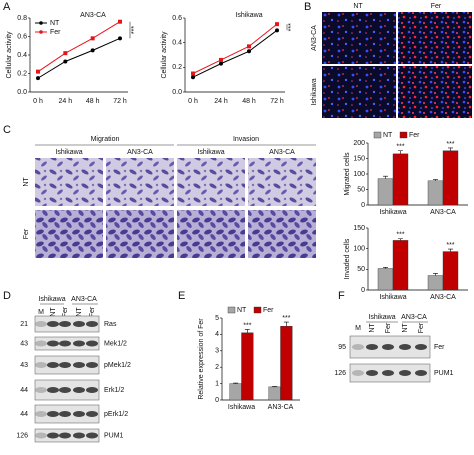 Image resolution: width=474 pixels, height=455 pixels. What do you see at coordinates (342, 347) in the screenshot?
I see `marker-label: 95` at bounding box center [342, 347].